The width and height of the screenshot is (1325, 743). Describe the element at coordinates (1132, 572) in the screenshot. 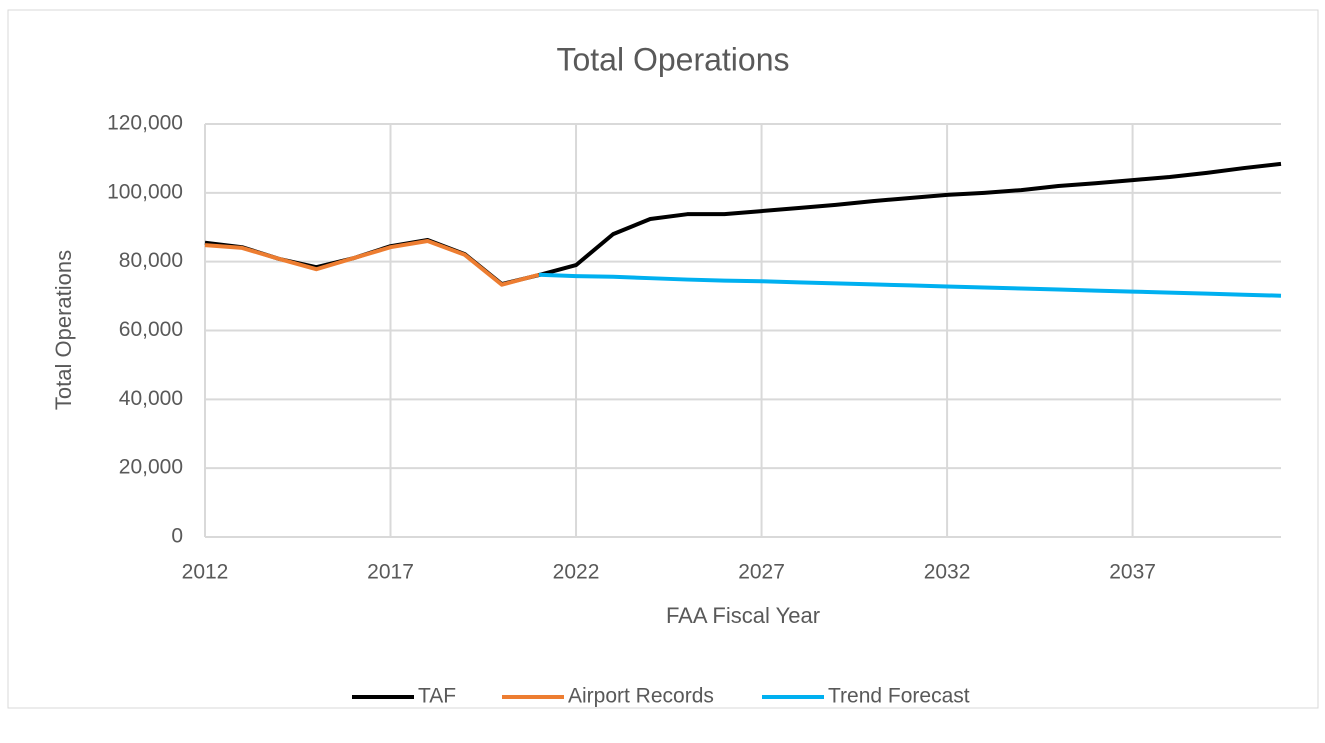

I see `x-tick-label: 2037` at that location.